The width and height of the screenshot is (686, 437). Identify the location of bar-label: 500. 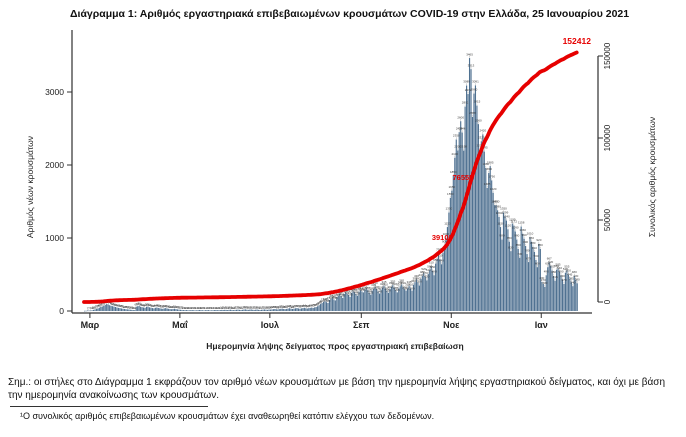
(568, 271).